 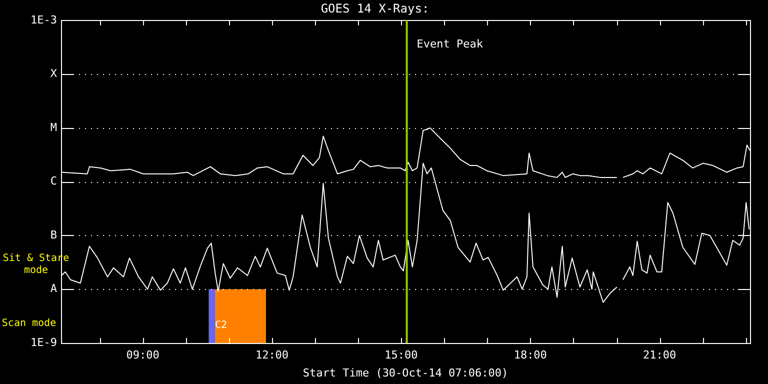 What do you see at coordinates (54, 289) in the screenshot?
I see `y-tick-label: A` at bounding box center [54, 289].